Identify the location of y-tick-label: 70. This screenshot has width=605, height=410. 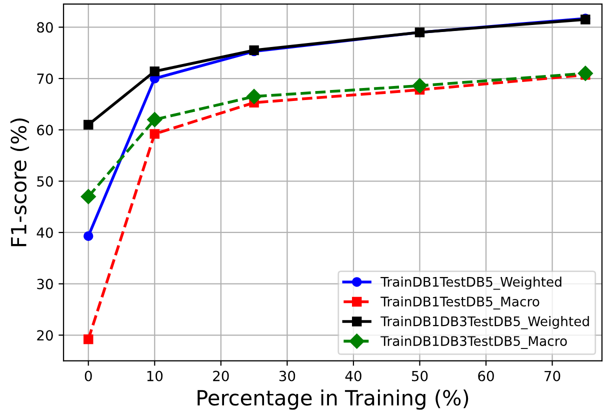
(45, 78).